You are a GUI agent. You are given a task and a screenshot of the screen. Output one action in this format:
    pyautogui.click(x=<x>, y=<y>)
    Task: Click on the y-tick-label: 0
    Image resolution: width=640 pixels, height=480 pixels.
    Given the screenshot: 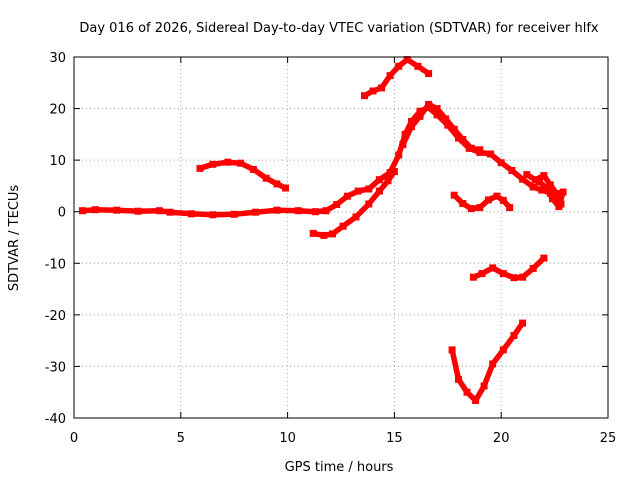 What is the action you would take?
    pyautogui.click(x=62, y=213)
    